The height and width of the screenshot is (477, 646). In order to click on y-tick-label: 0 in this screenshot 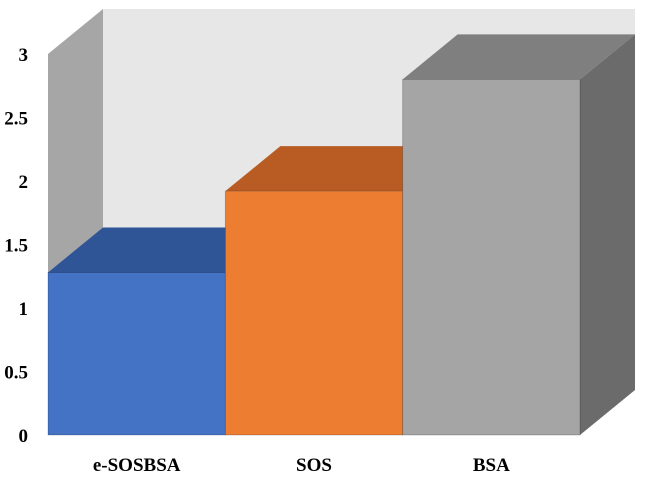, I will do `click(24, 436)`.